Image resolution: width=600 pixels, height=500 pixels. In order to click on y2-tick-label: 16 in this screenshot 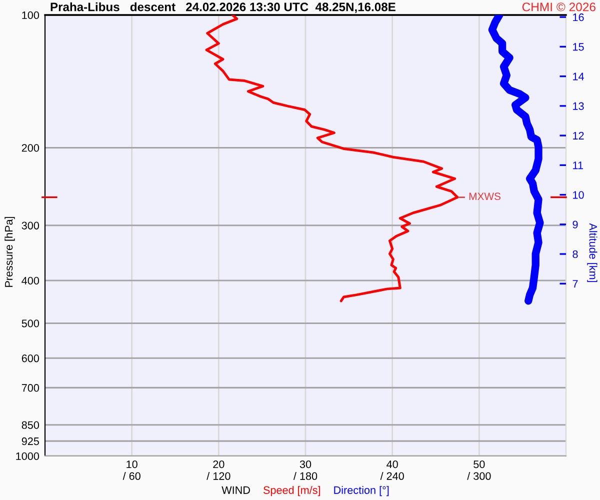, I will do `click(578, 17)`.